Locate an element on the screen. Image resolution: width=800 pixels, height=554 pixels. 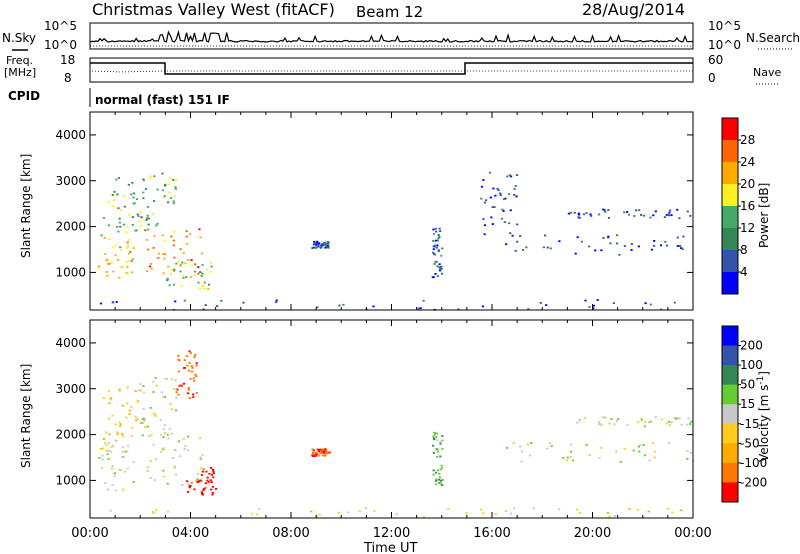
power-y-tick-label: 3000 is located at coordinates (70, 181).